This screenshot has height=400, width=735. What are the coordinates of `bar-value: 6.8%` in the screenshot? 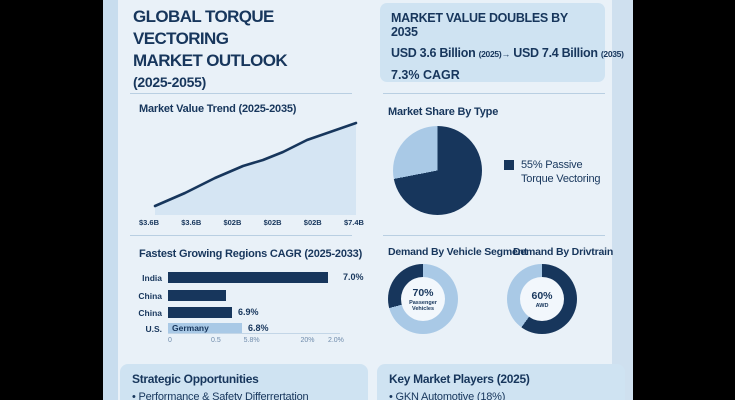 It's located at (258, 328).